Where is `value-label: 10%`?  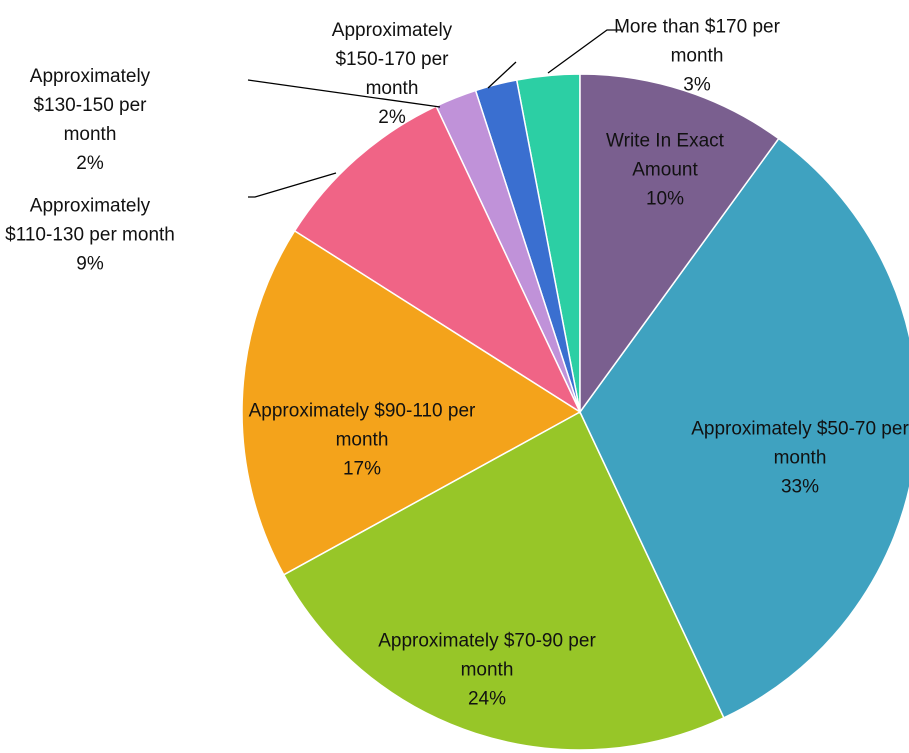 value-label: 10% is located at coordinates (665, 199).